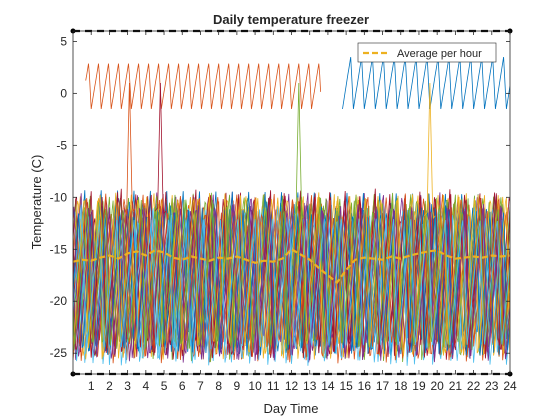  Describe the element at coordinates (474, 386) in the screenshot. I see `x-tick-label: 22` at that location.